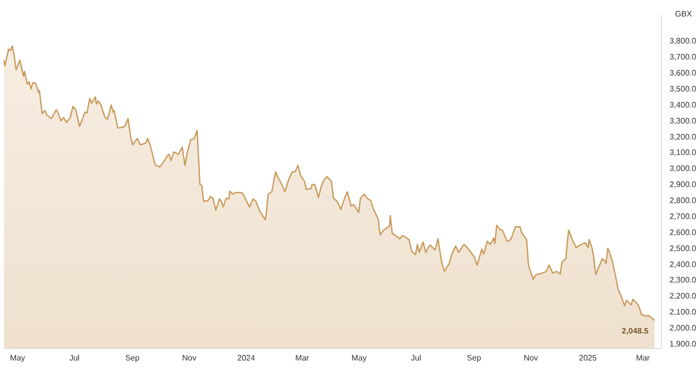  I want to click on y-tick-label: 3,700.0, so click(683, 57).